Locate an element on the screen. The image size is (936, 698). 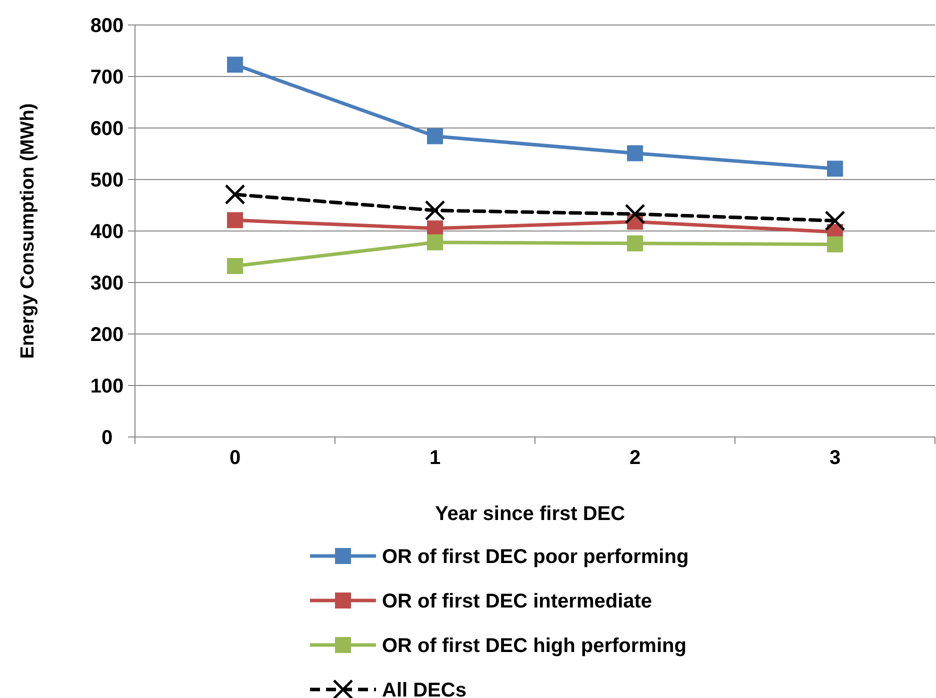
x-tick-label: 3 is located at coordinates (835, 458).